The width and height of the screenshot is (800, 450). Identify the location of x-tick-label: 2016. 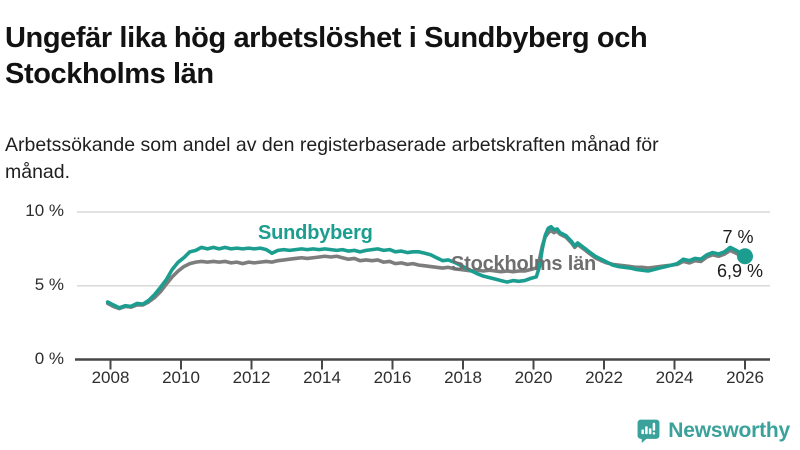
(392, 377).